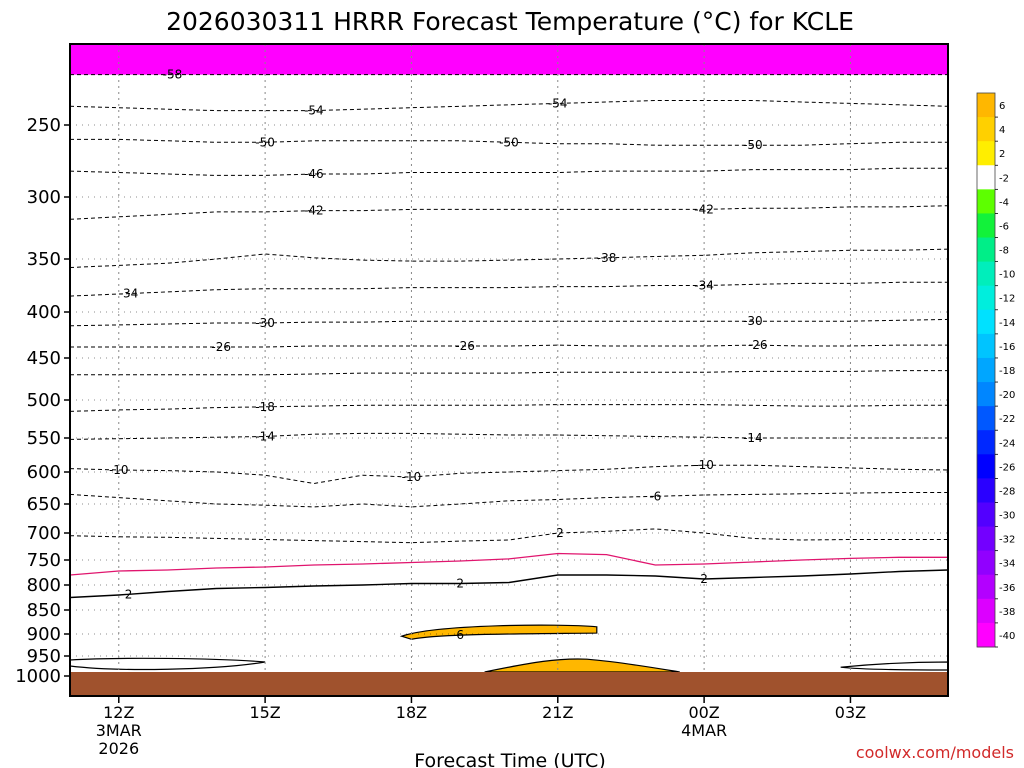  Describe the element at coordinates (465, 346) in the screenshot. I see `isotherm-label-minus26-1: -26` at that location.